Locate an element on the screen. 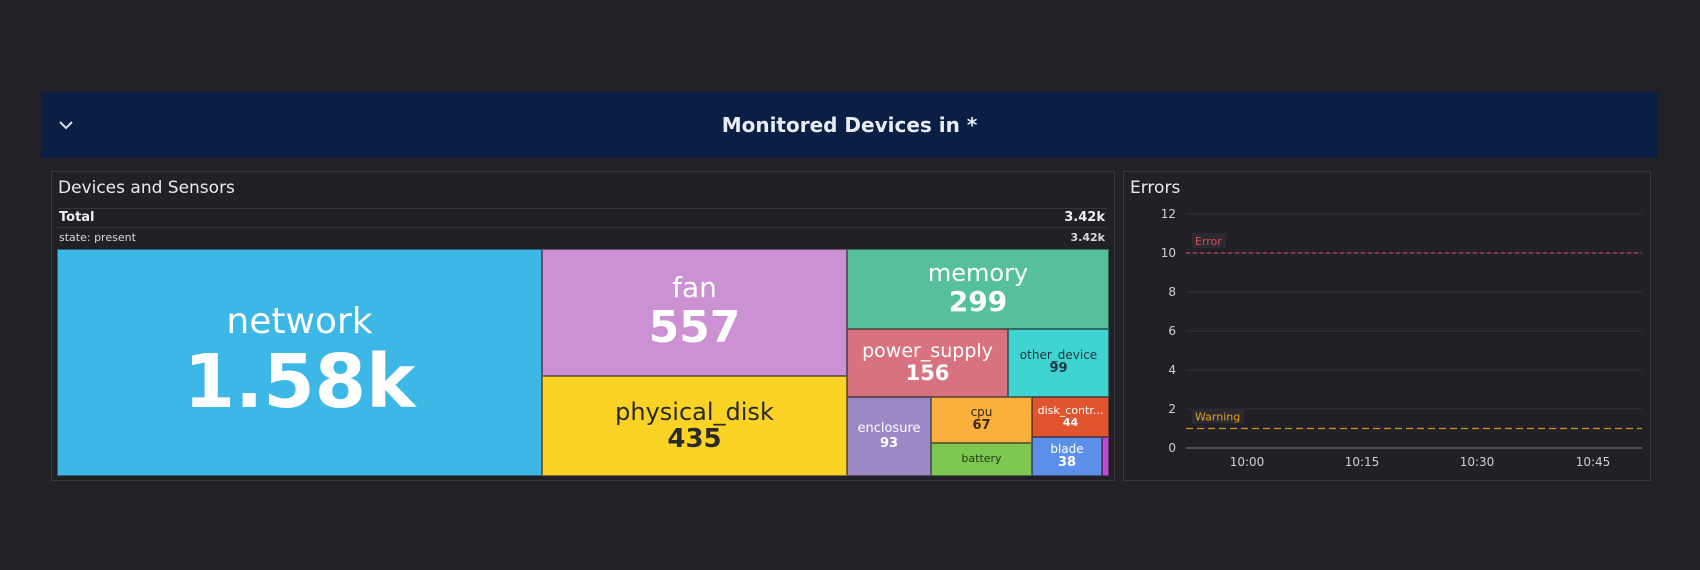 The width and height of the screenshot is (1700, 570). threshold-label: Warning is located at coordinates (1217, 417).